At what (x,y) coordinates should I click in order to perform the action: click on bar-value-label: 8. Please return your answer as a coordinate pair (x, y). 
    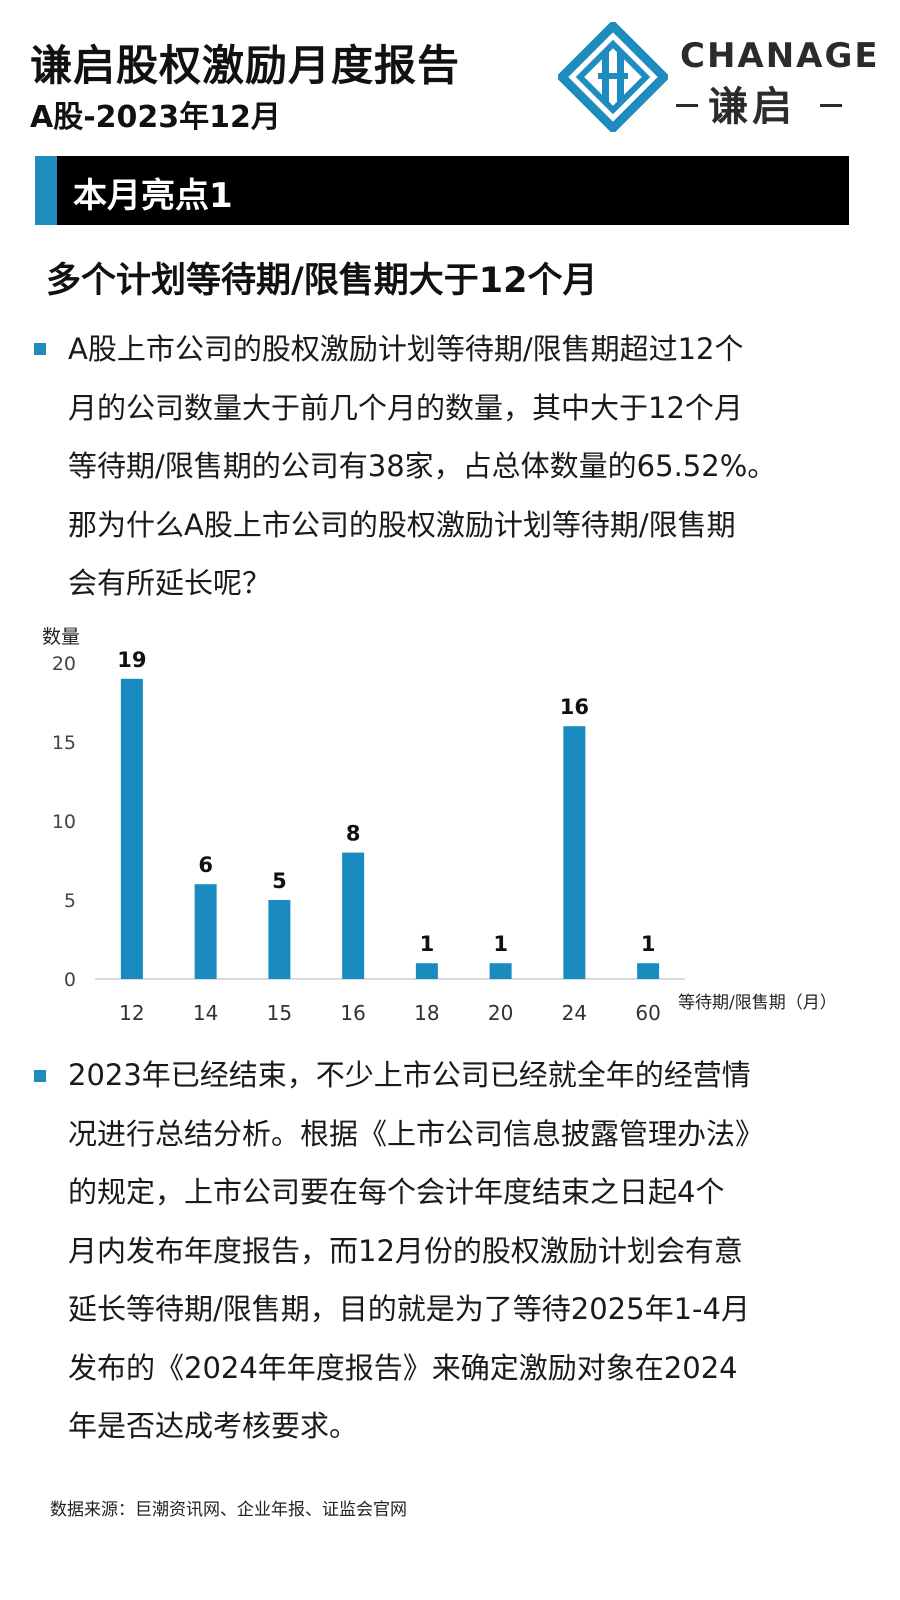
    Looking at the image, I should click on (353, 834).